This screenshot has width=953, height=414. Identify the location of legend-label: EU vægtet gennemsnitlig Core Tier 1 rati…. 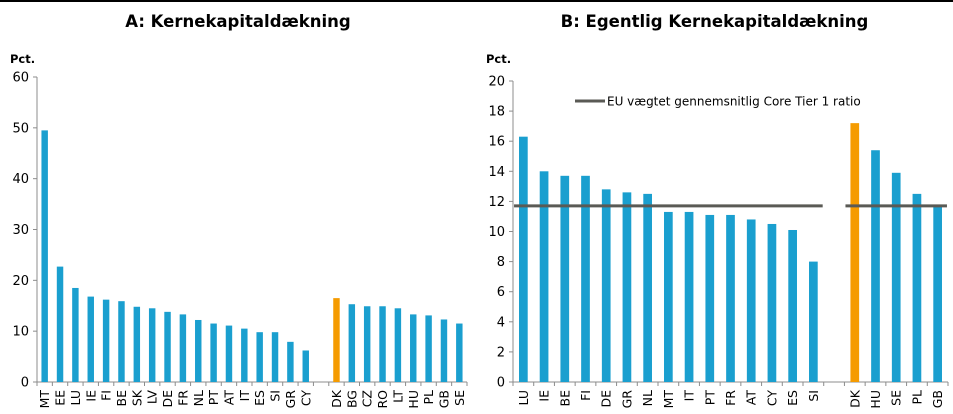
(734, 102).